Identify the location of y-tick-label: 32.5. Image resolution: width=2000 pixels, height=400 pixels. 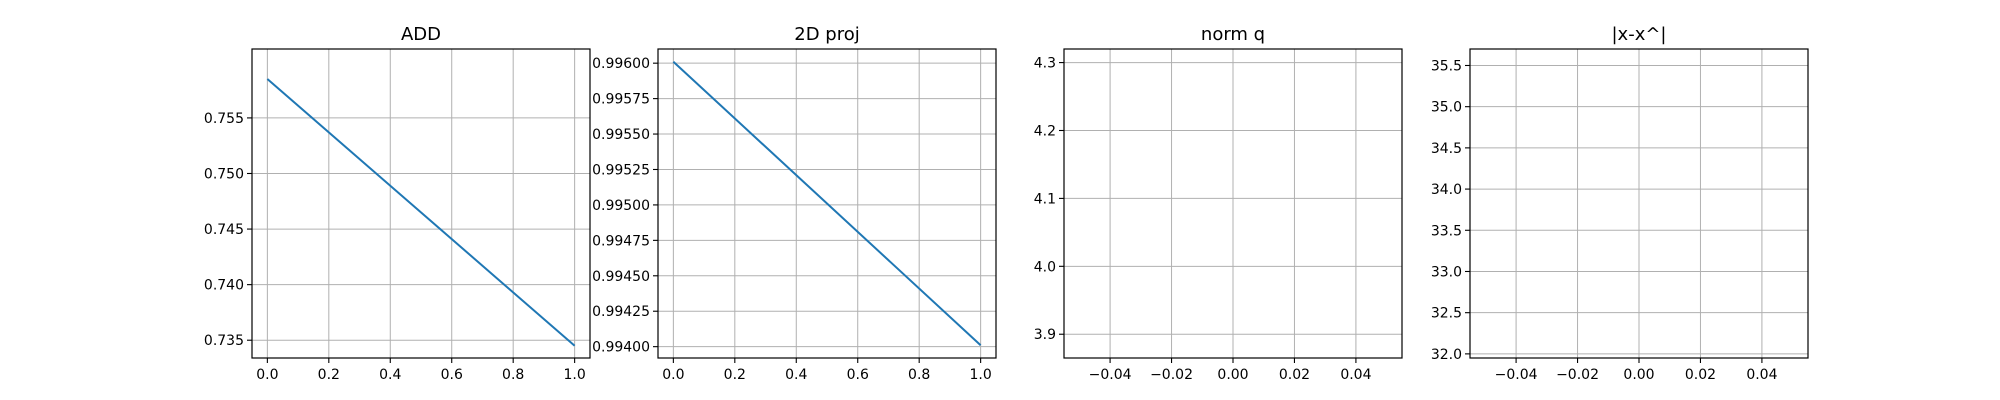
(1446, 314).